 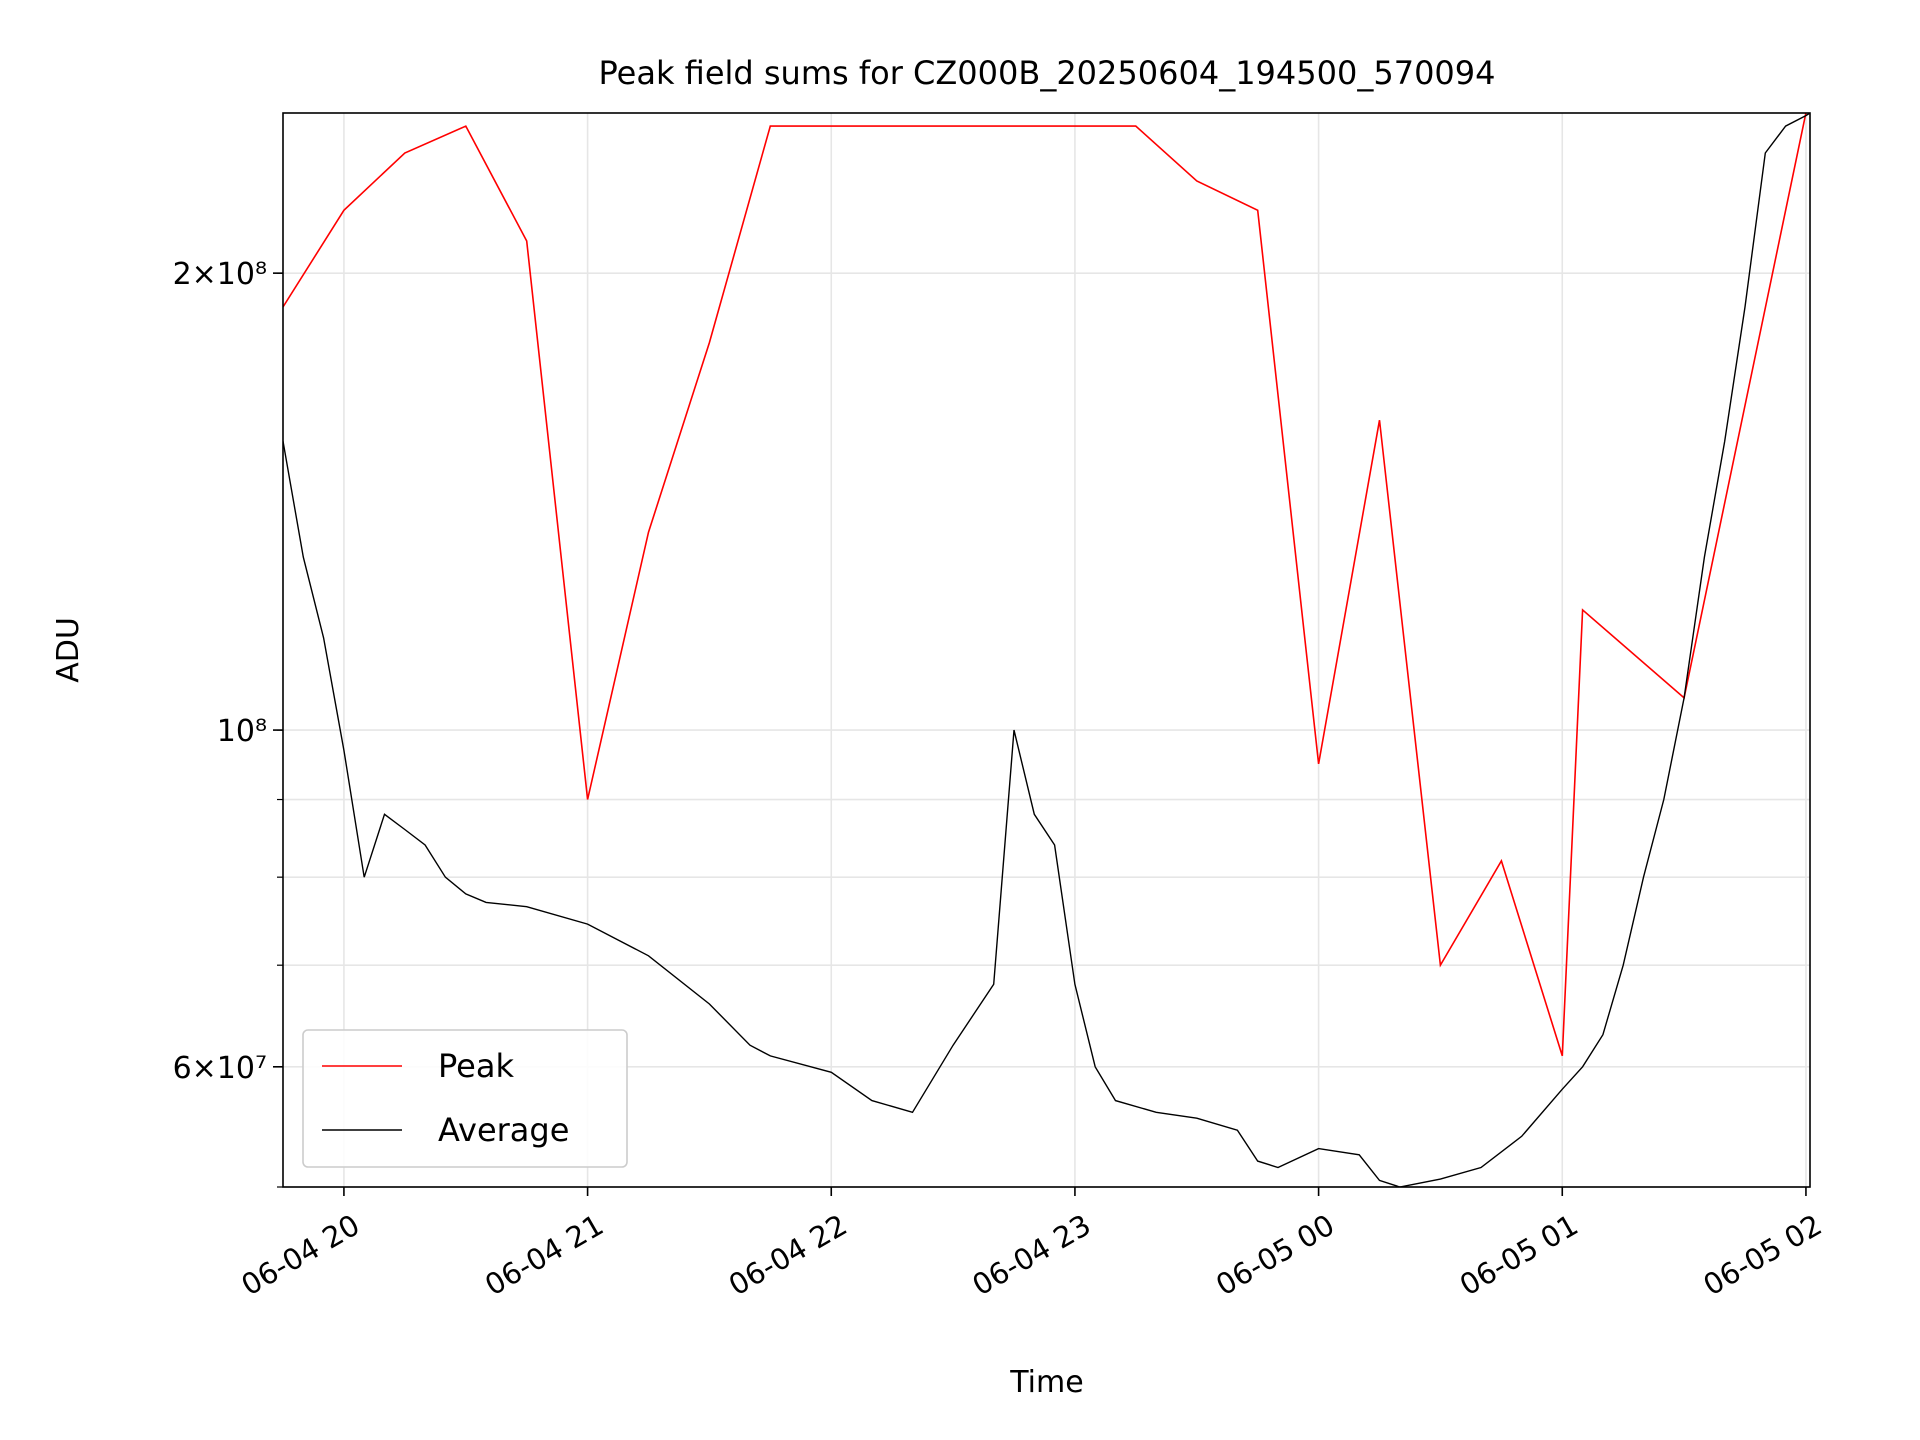 I want to click on legend: Peak Average, so click(x=465, y=1098).